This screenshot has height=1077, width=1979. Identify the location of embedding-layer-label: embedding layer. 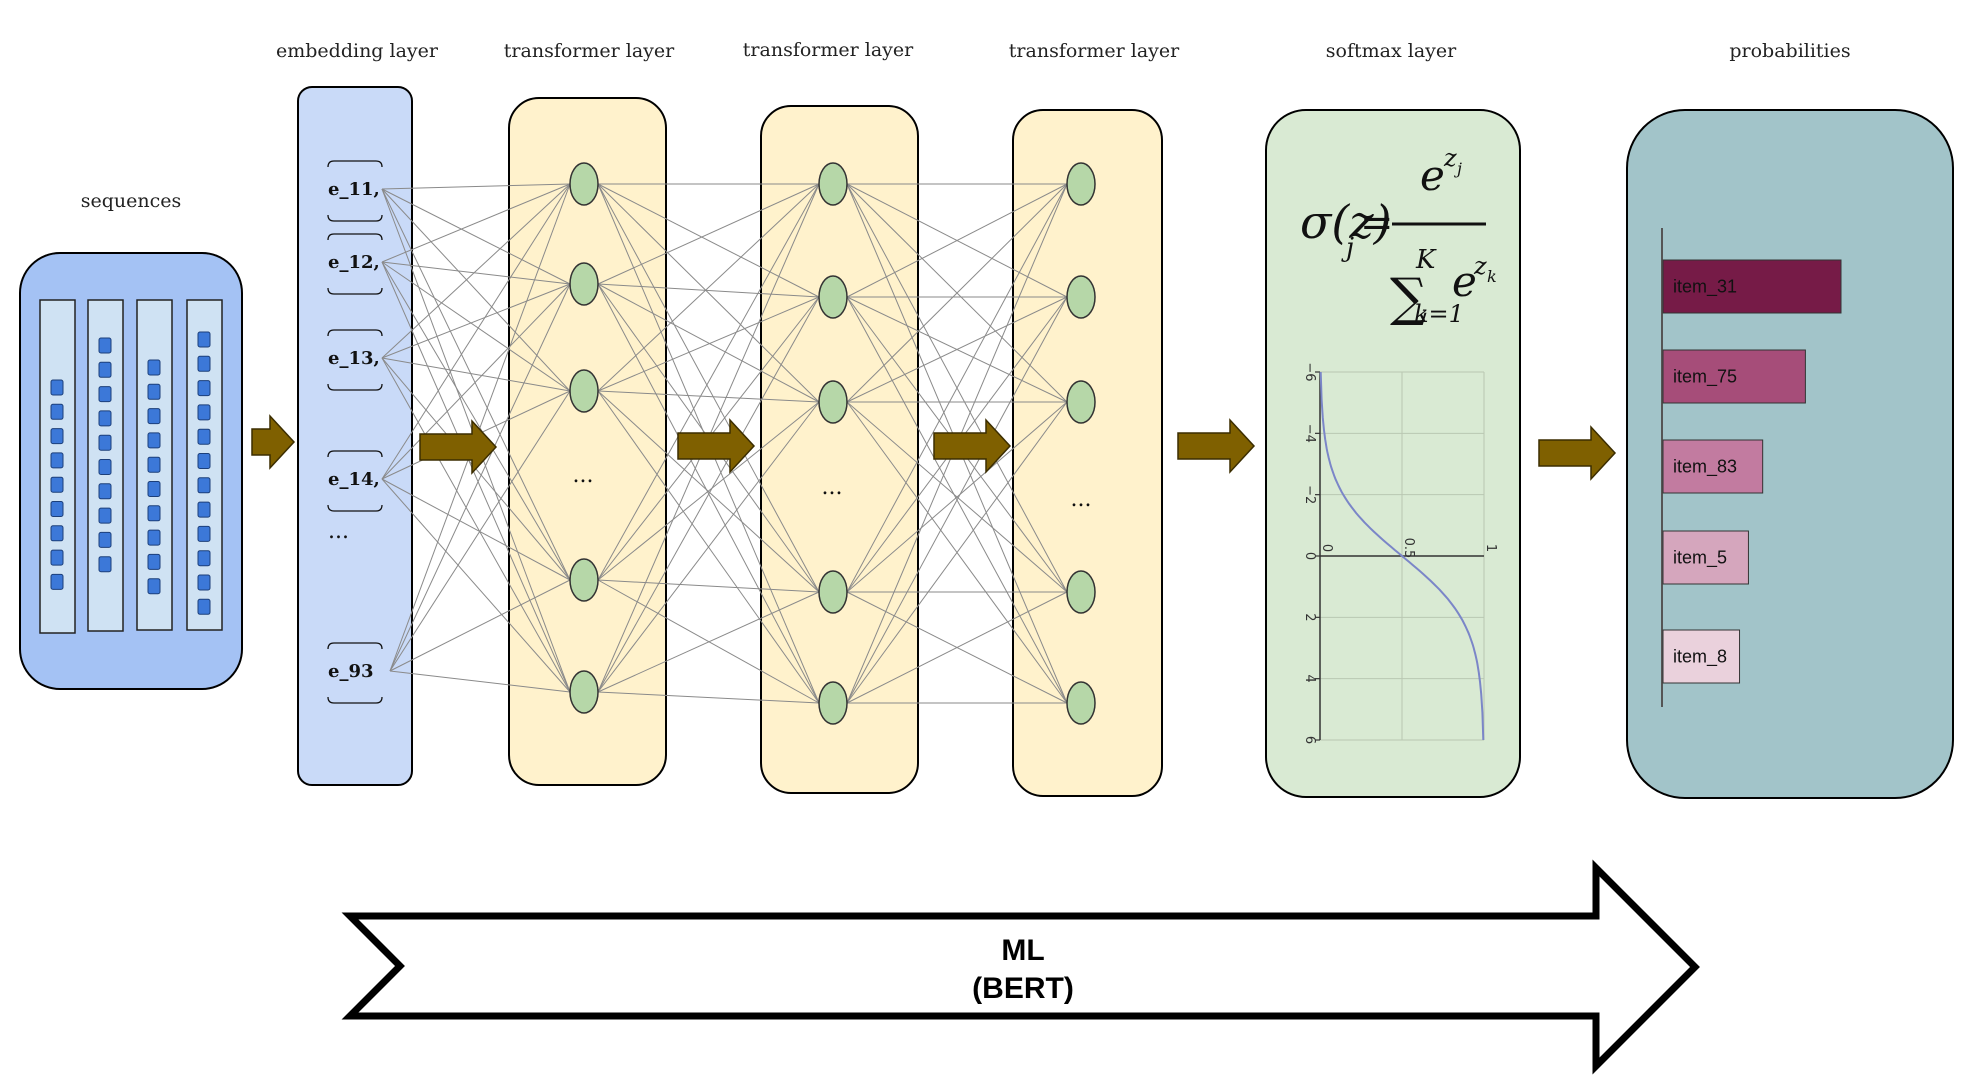
(357, 51).